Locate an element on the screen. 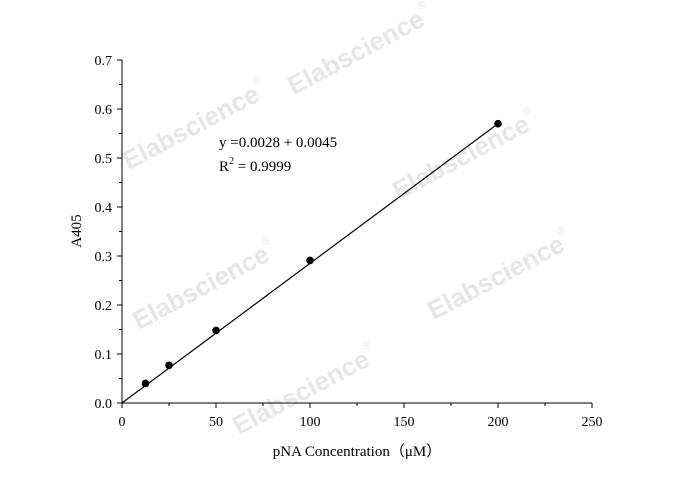 The image size is (688, 495). r-squared-prefix: R is located at coordinates (224, 167).